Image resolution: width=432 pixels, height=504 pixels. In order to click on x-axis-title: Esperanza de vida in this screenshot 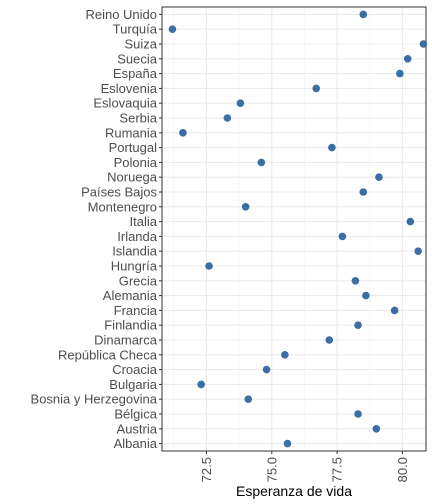, I will do `click(294, 491)`.